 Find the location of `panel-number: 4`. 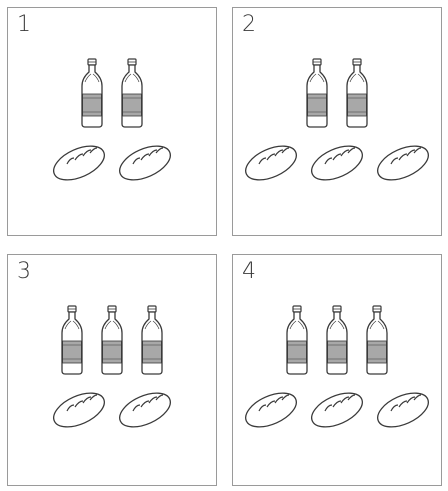

panel-number: 4 is located at coordinates (249, 271).